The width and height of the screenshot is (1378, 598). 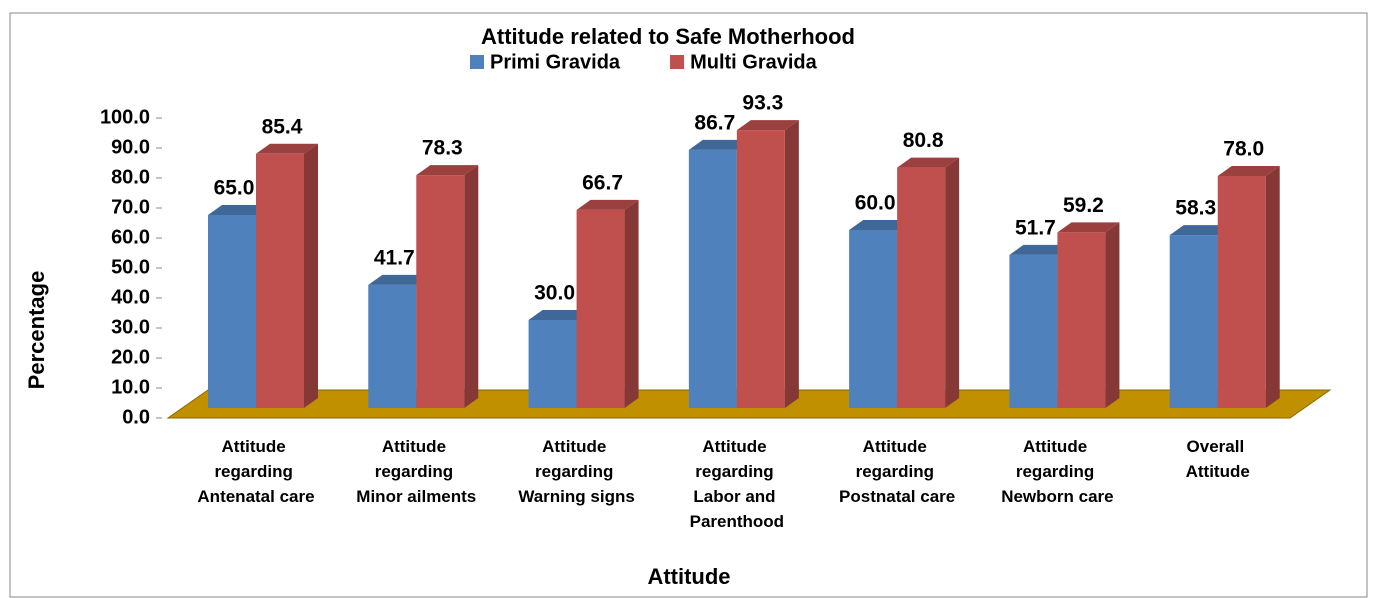 What do you see at coordinates (762, 103) in the screenshot?
I see `data-label: 93.3` at bounding box center [762, 103].